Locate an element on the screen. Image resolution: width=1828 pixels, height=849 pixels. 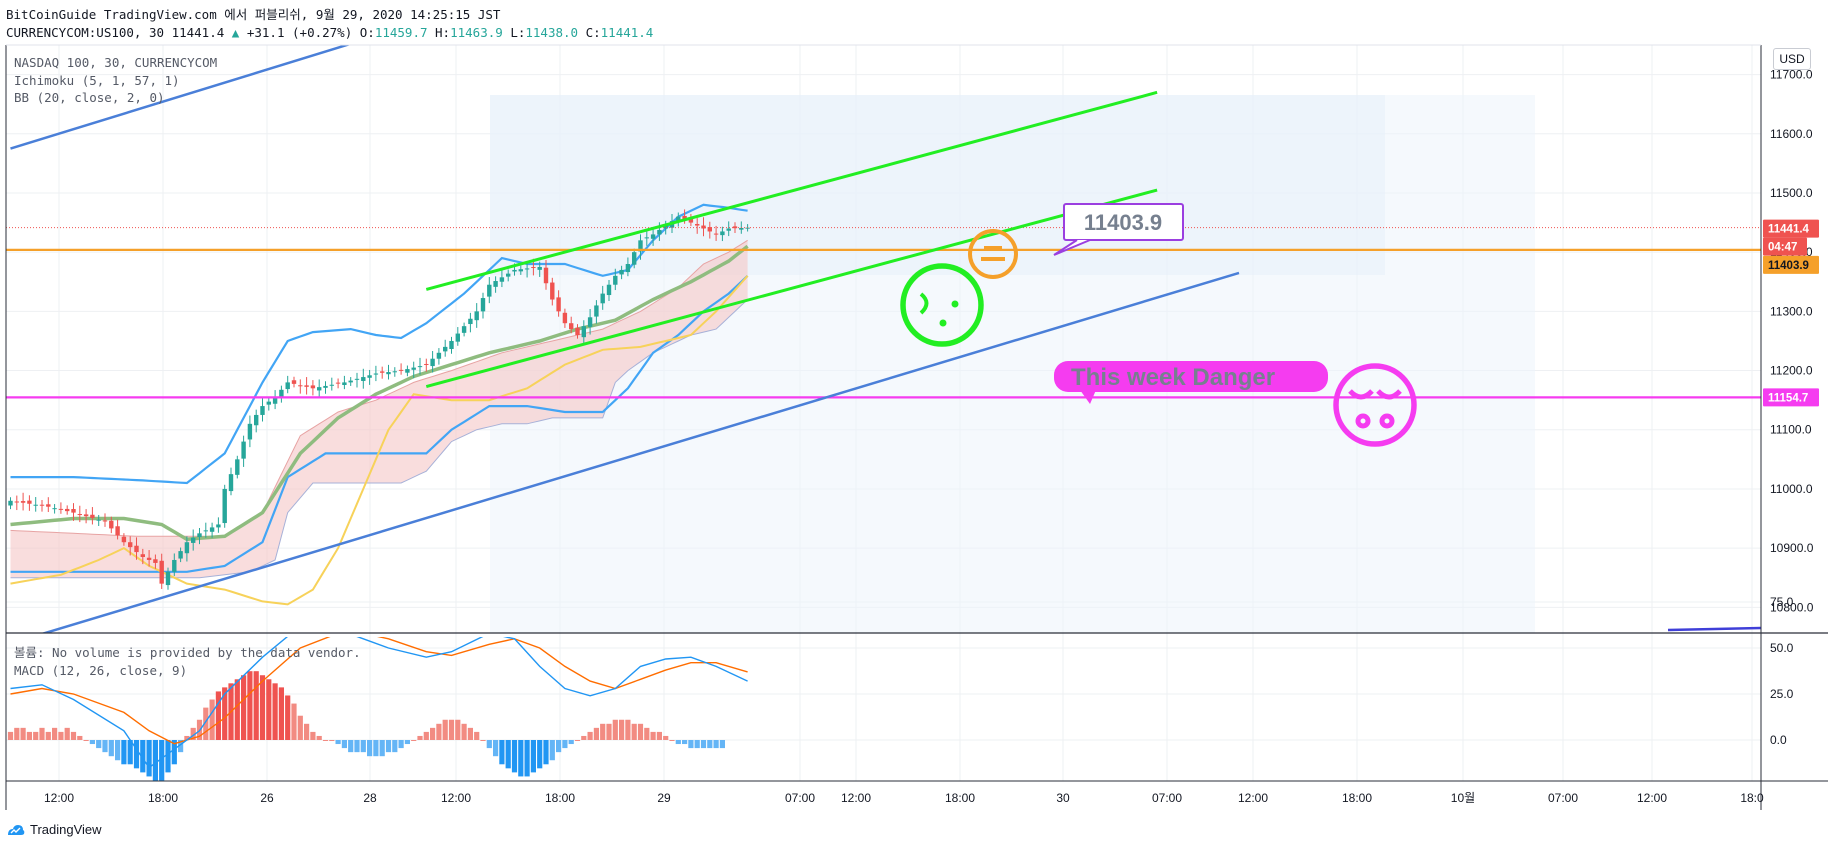
footer-brand: TradingView is located at coordinates (66, 829).